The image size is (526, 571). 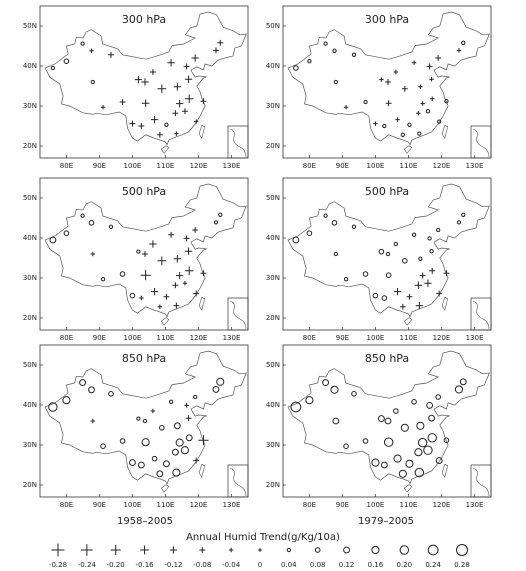 I want to click on legend-label: 0.24, so click(x=433, y=565).